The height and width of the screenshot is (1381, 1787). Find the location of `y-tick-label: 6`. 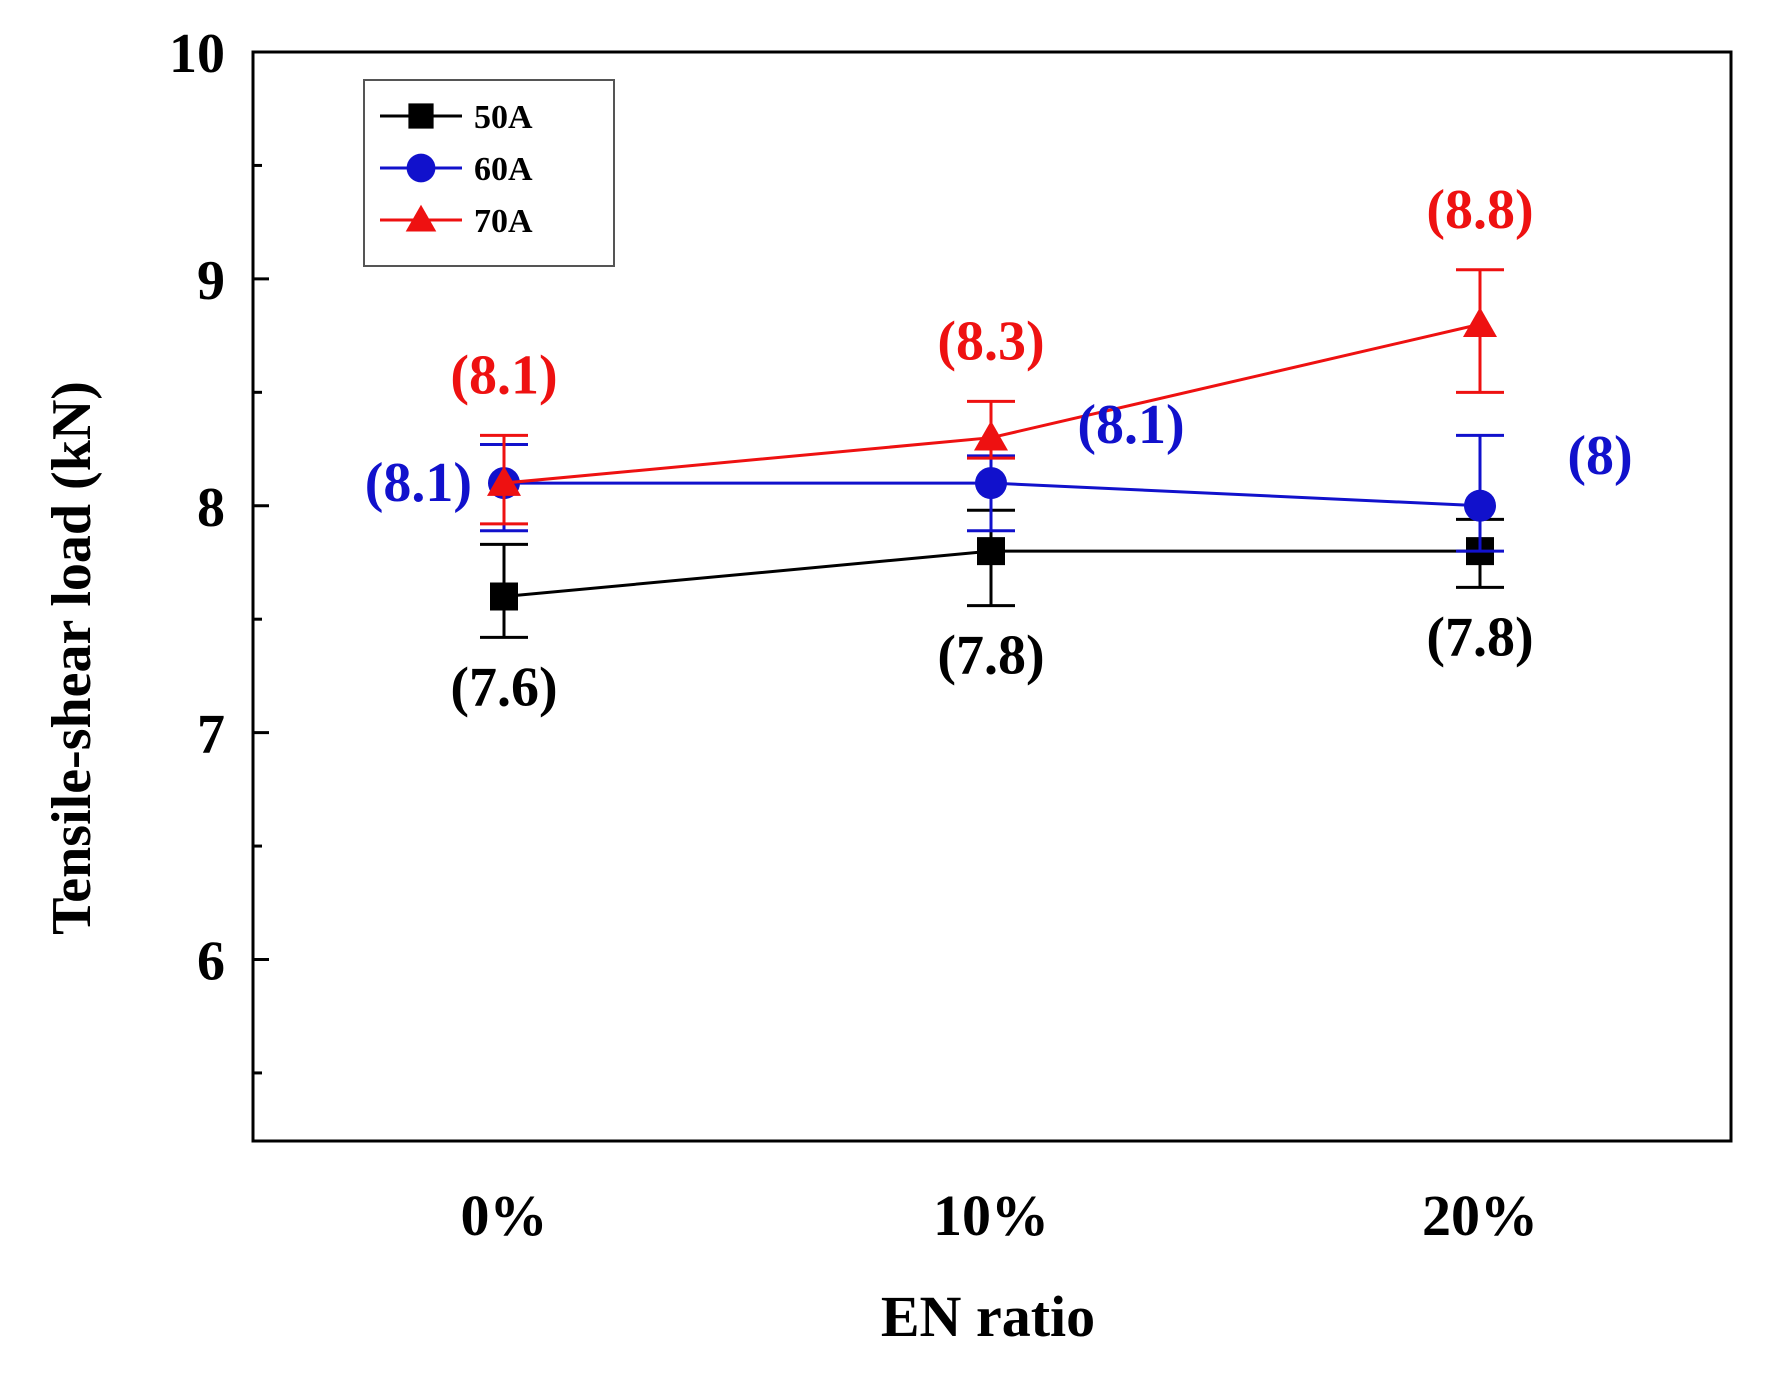

y-tick-label: 6 is located at coordinates (211, 962).